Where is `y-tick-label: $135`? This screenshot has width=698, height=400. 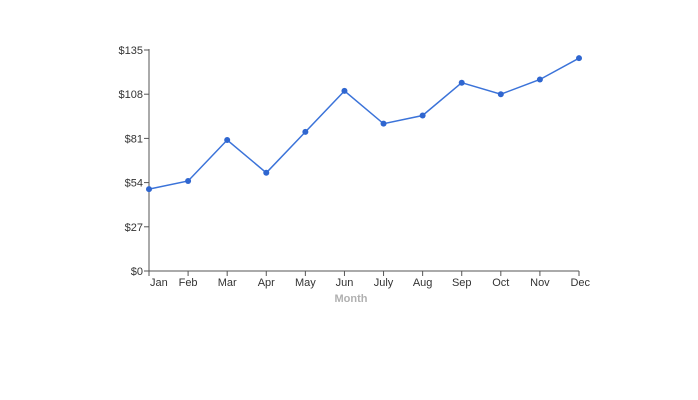 y-tick-label: $135 is located at coordinates (131, 51).